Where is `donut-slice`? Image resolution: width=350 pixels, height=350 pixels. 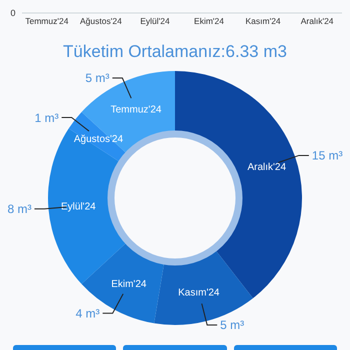
donut-slice is located at coordinates (123, 283).